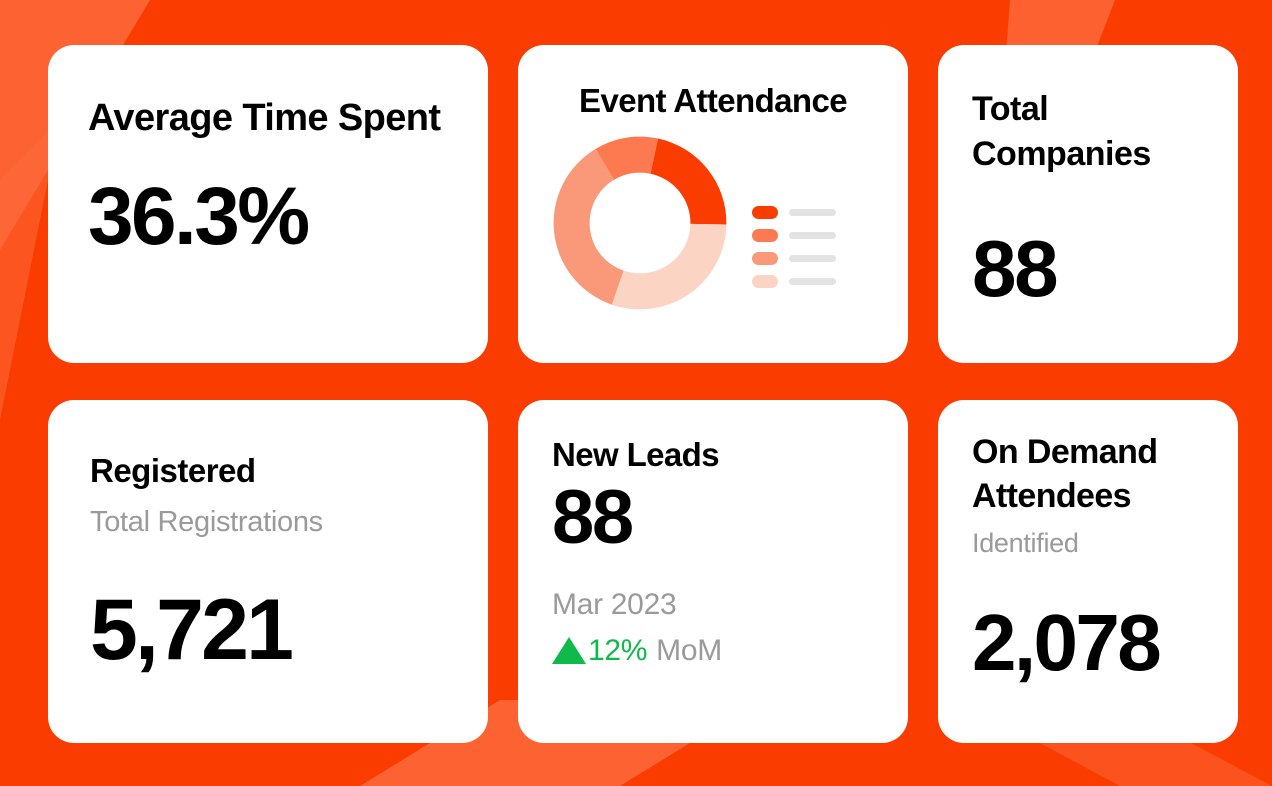 The width and height of the screenshot is (1272, 786). Describe the element at coordinates (1025, 543) in the screenshot. I see `card-subtitle: Identified` at that location.